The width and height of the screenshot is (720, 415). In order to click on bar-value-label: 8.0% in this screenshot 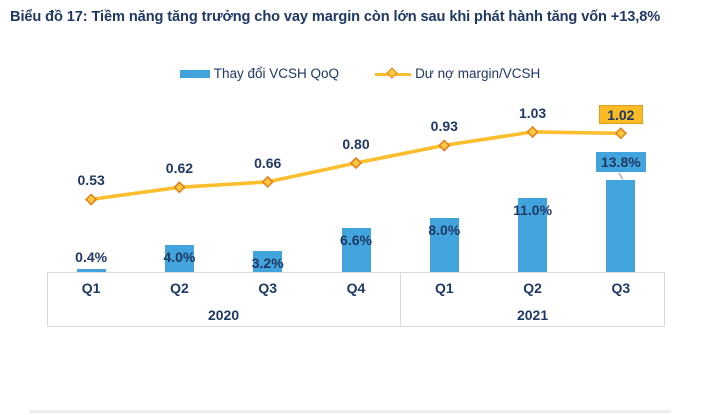, I will do `click(444, 230)`.